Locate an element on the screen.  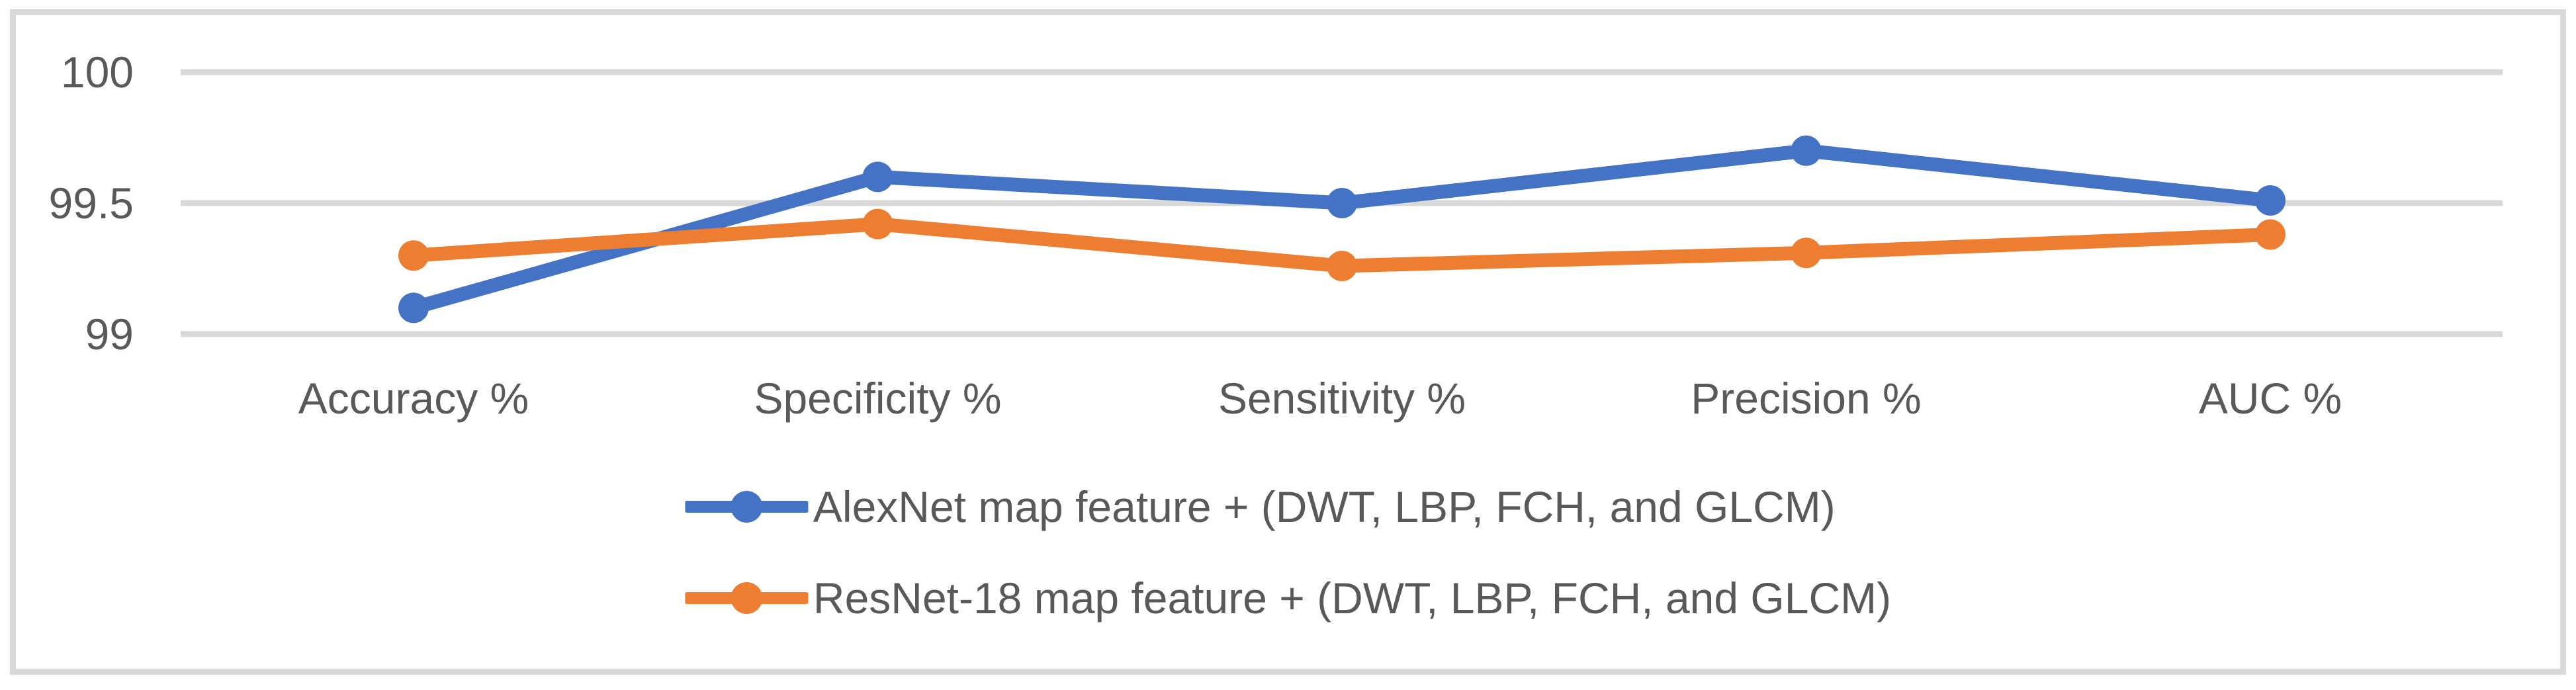
y-tick-label: 100 is located at coordinates (97, 72).